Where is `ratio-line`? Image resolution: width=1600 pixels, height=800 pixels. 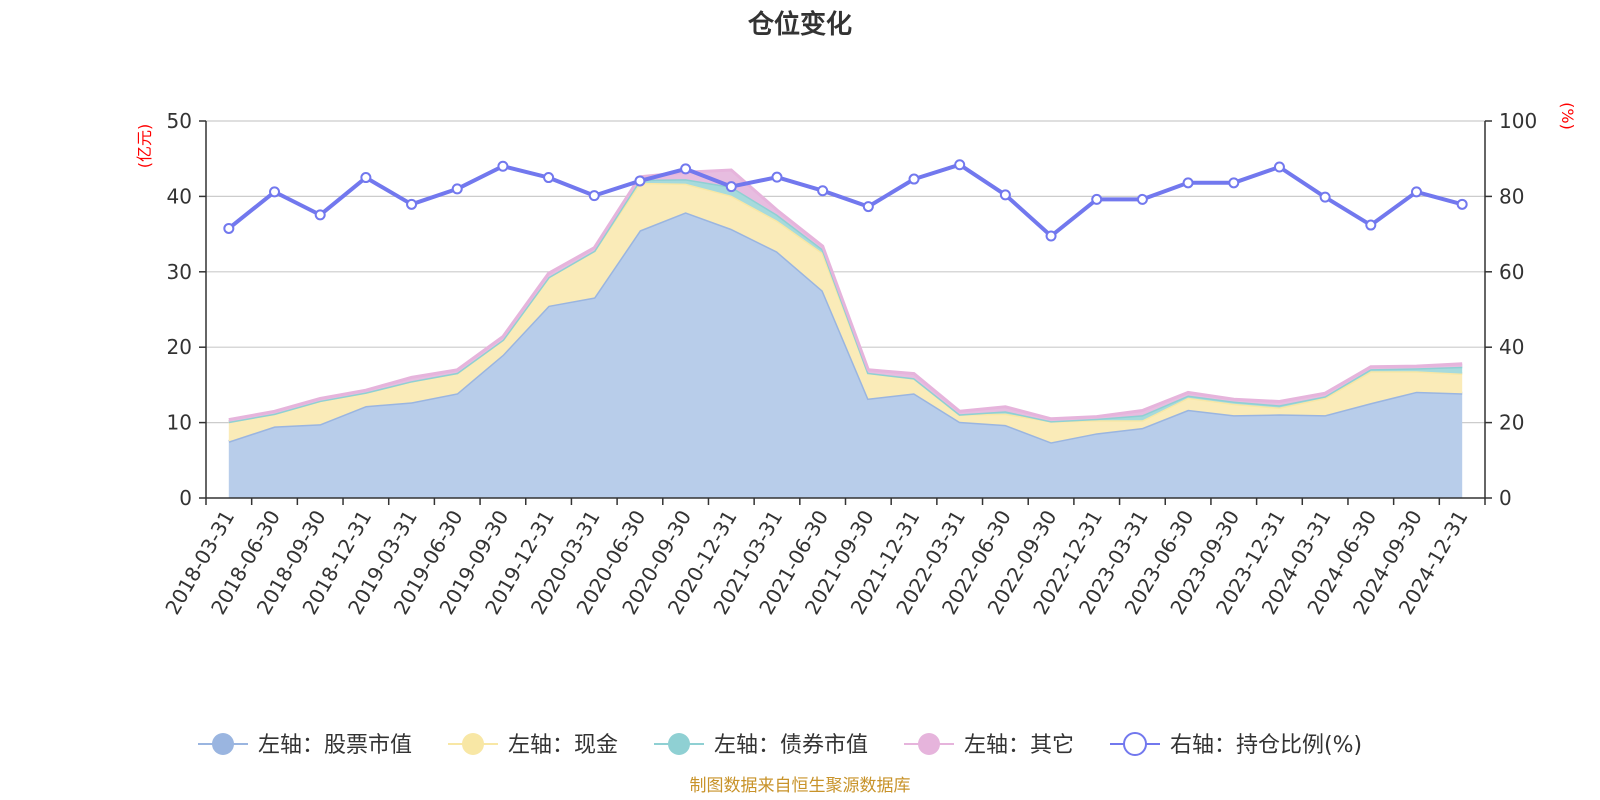
ratio-line is located at coordinates (845, 200).